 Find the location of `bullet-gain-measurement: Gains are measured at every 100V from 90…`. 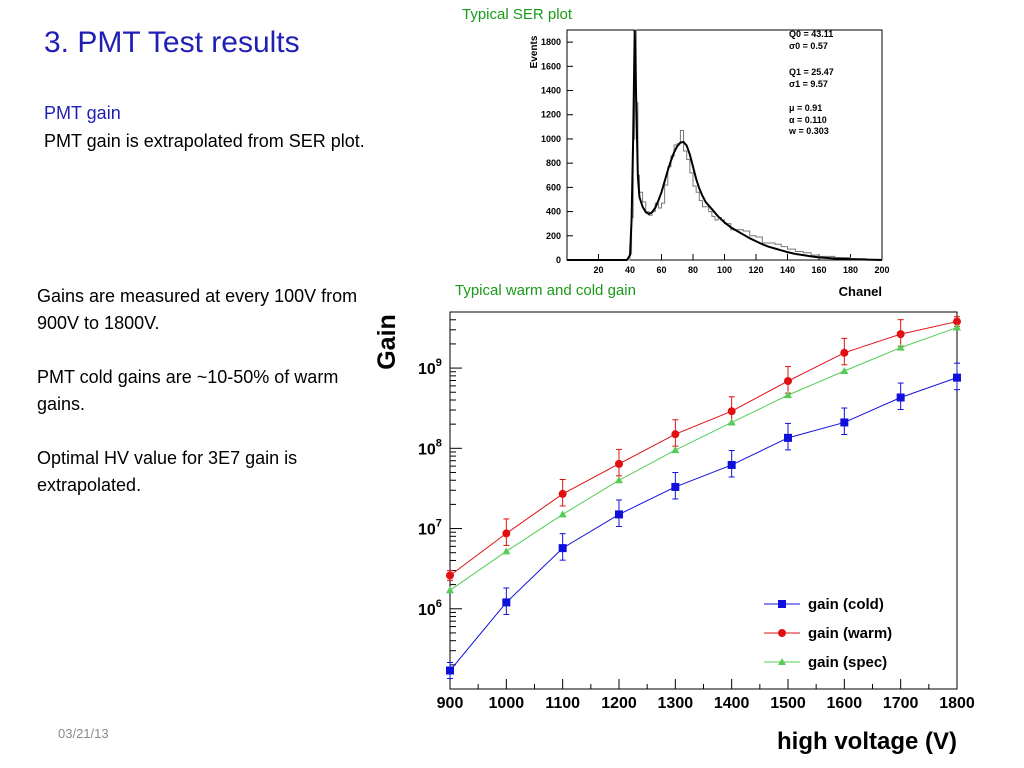

bullet-gain-measurement: Gains are measured at every 100V from 90… is located at coordinates (197, 309).